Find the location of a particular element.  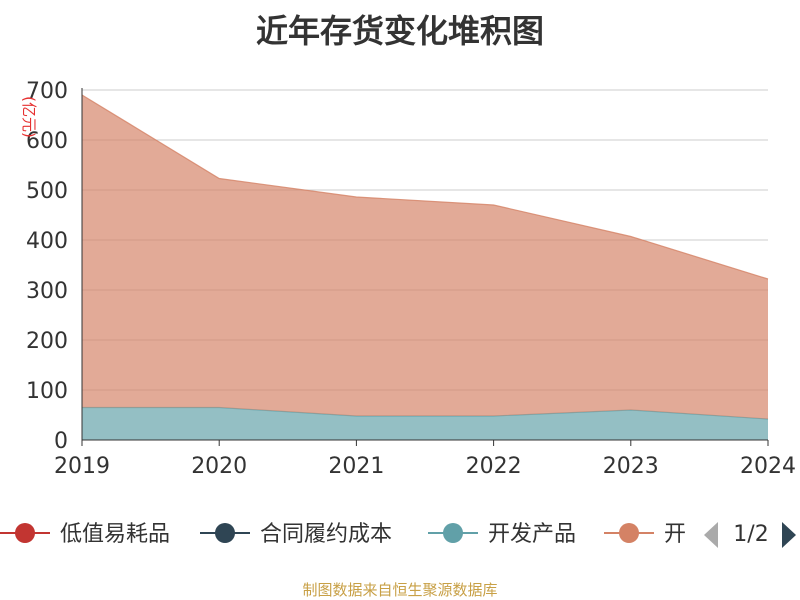

y-tick-label: 700 is located at coordinates (47, 91).